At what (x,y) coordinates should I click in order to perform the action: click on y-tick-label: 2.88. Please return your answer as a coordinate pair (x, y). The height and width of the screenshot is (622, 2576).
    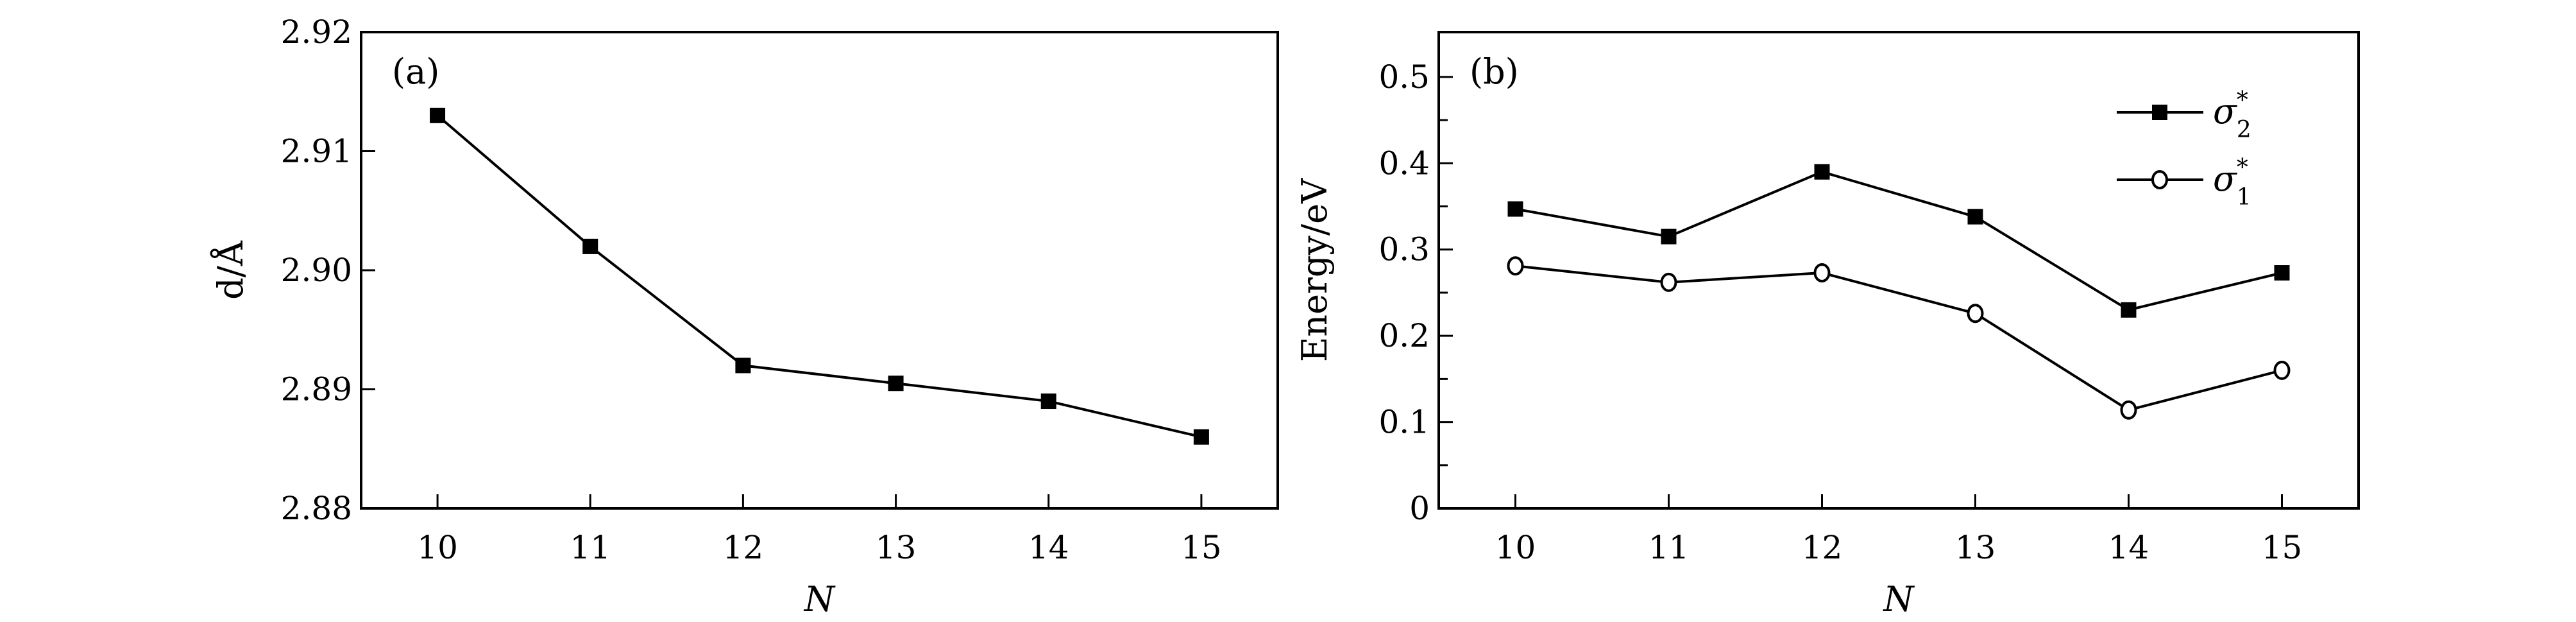
    Looking at the image, I should click on (316, 508).